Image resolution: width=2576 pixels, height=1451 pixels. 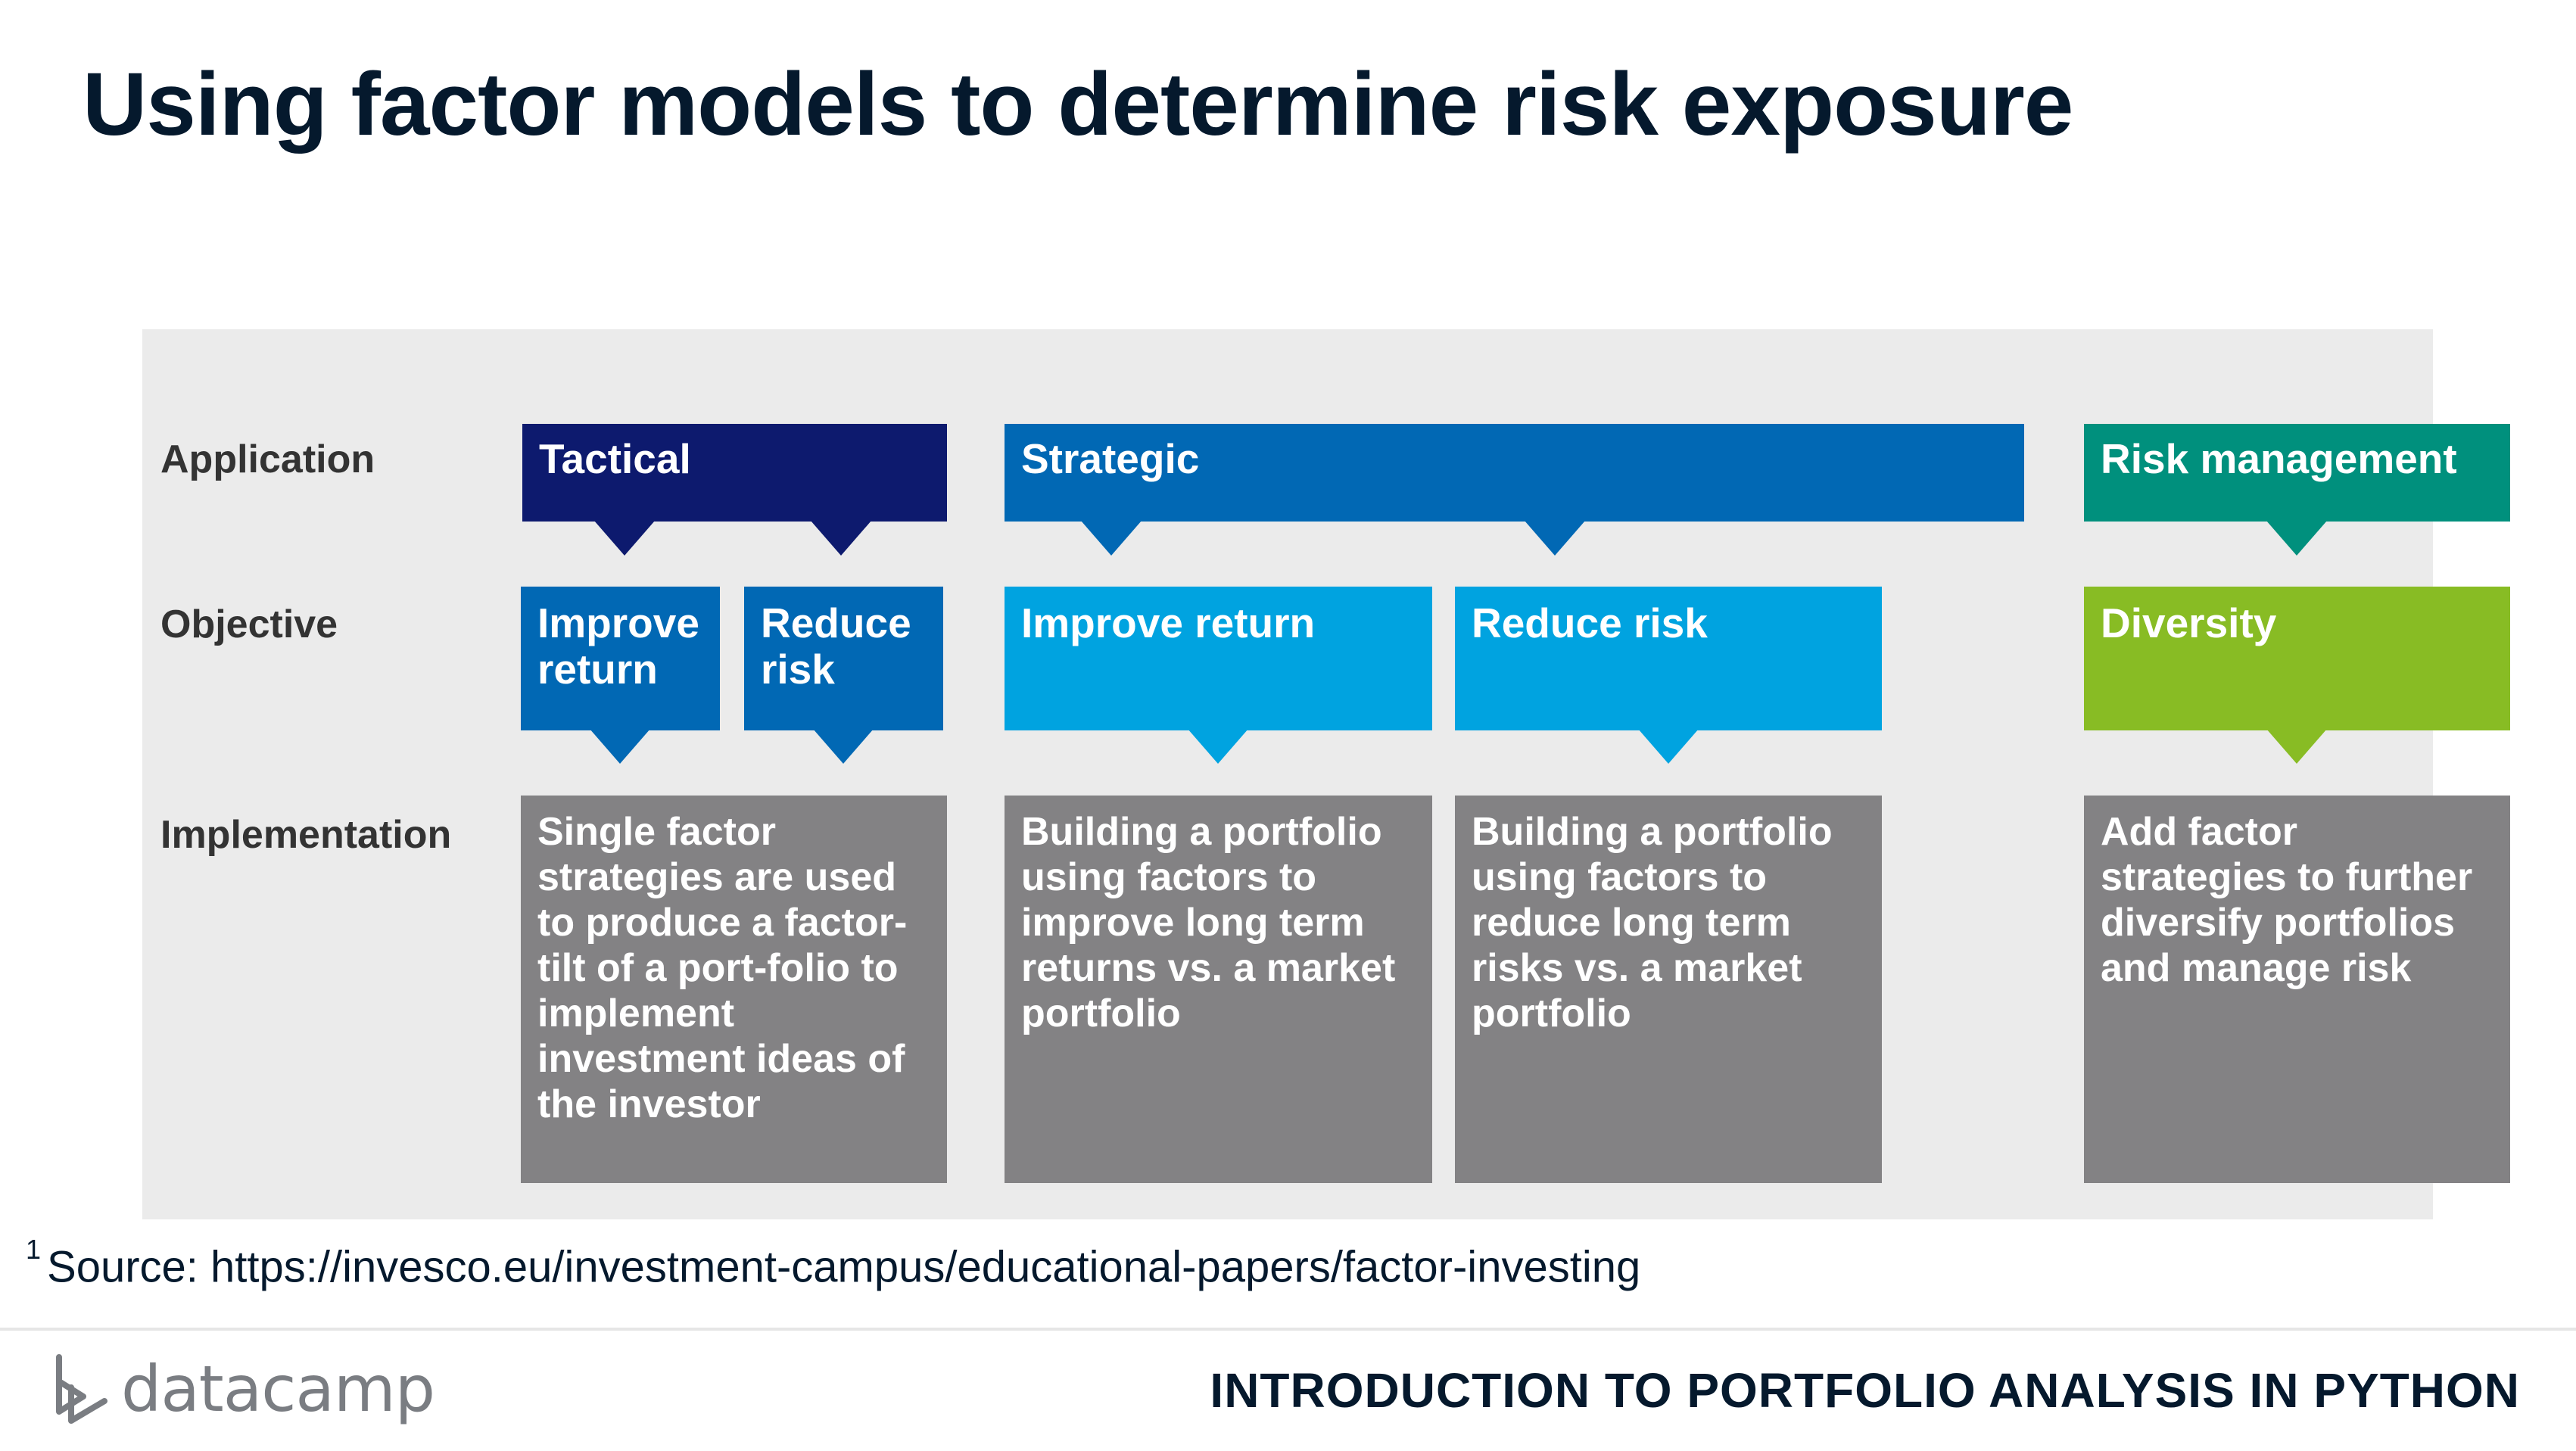 What do you see at coordinates (734, 473) in the screenshot?
I see `application-tactical: Tactical` at bounding box center [734, 473].